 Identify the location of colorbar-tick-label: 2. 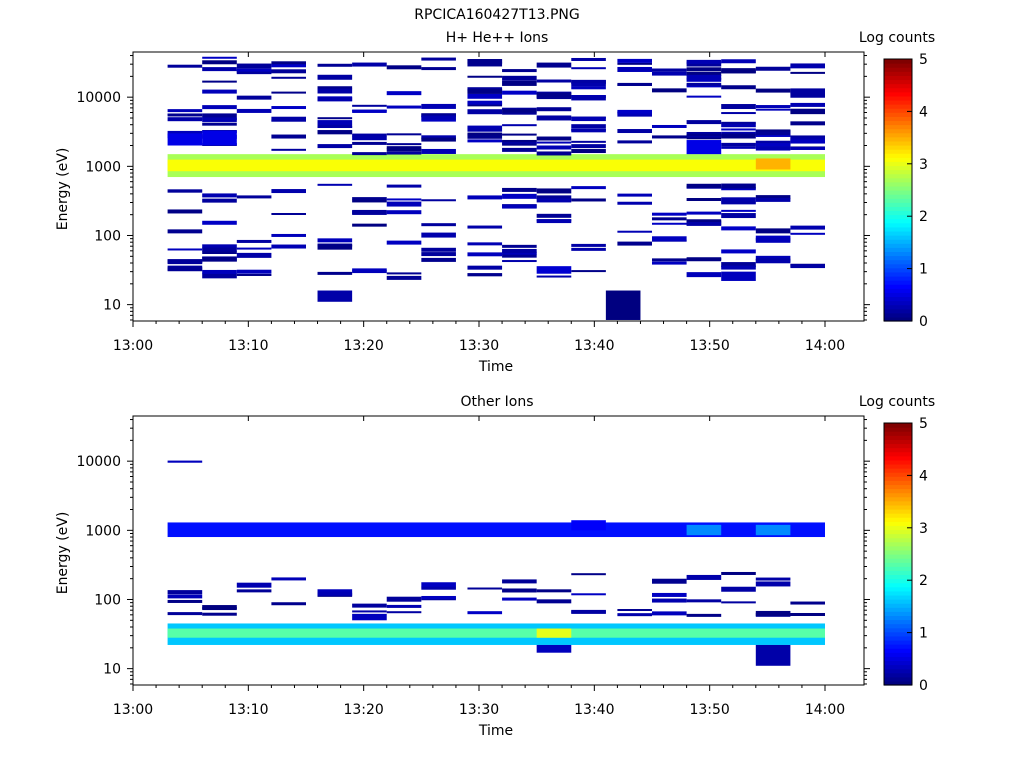
(923, 217).